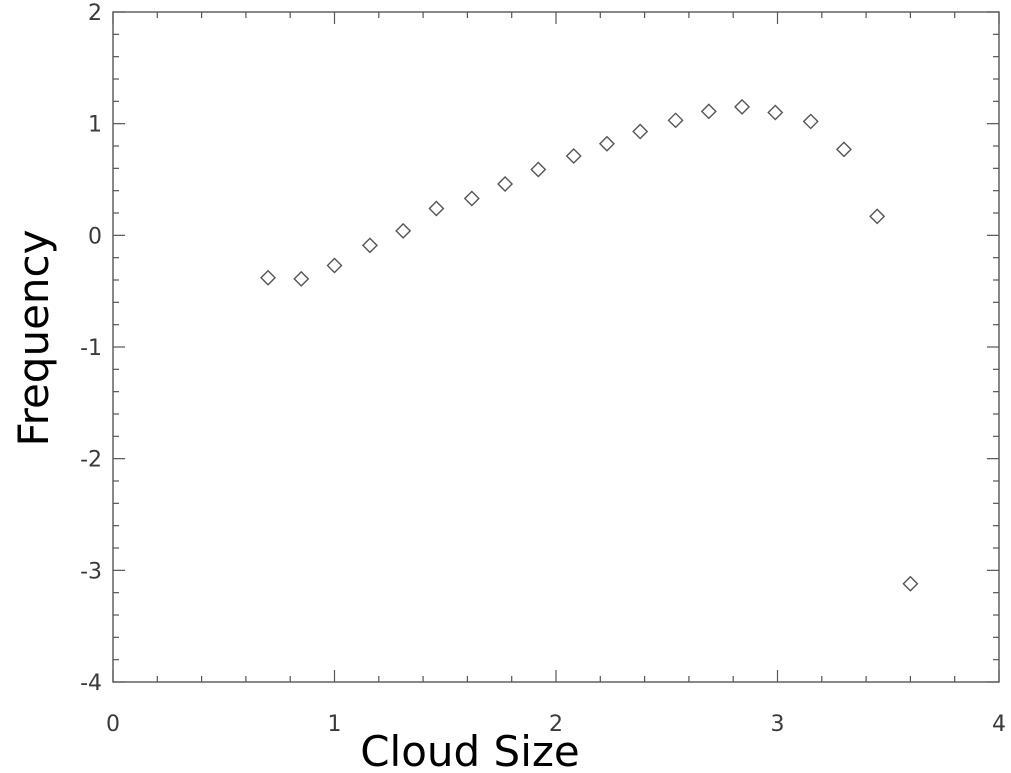 The image size is (1011, 773). Describe the element at coordinates (91, 460) in the screenshot. I see `y-tick-label: -2` at that location.